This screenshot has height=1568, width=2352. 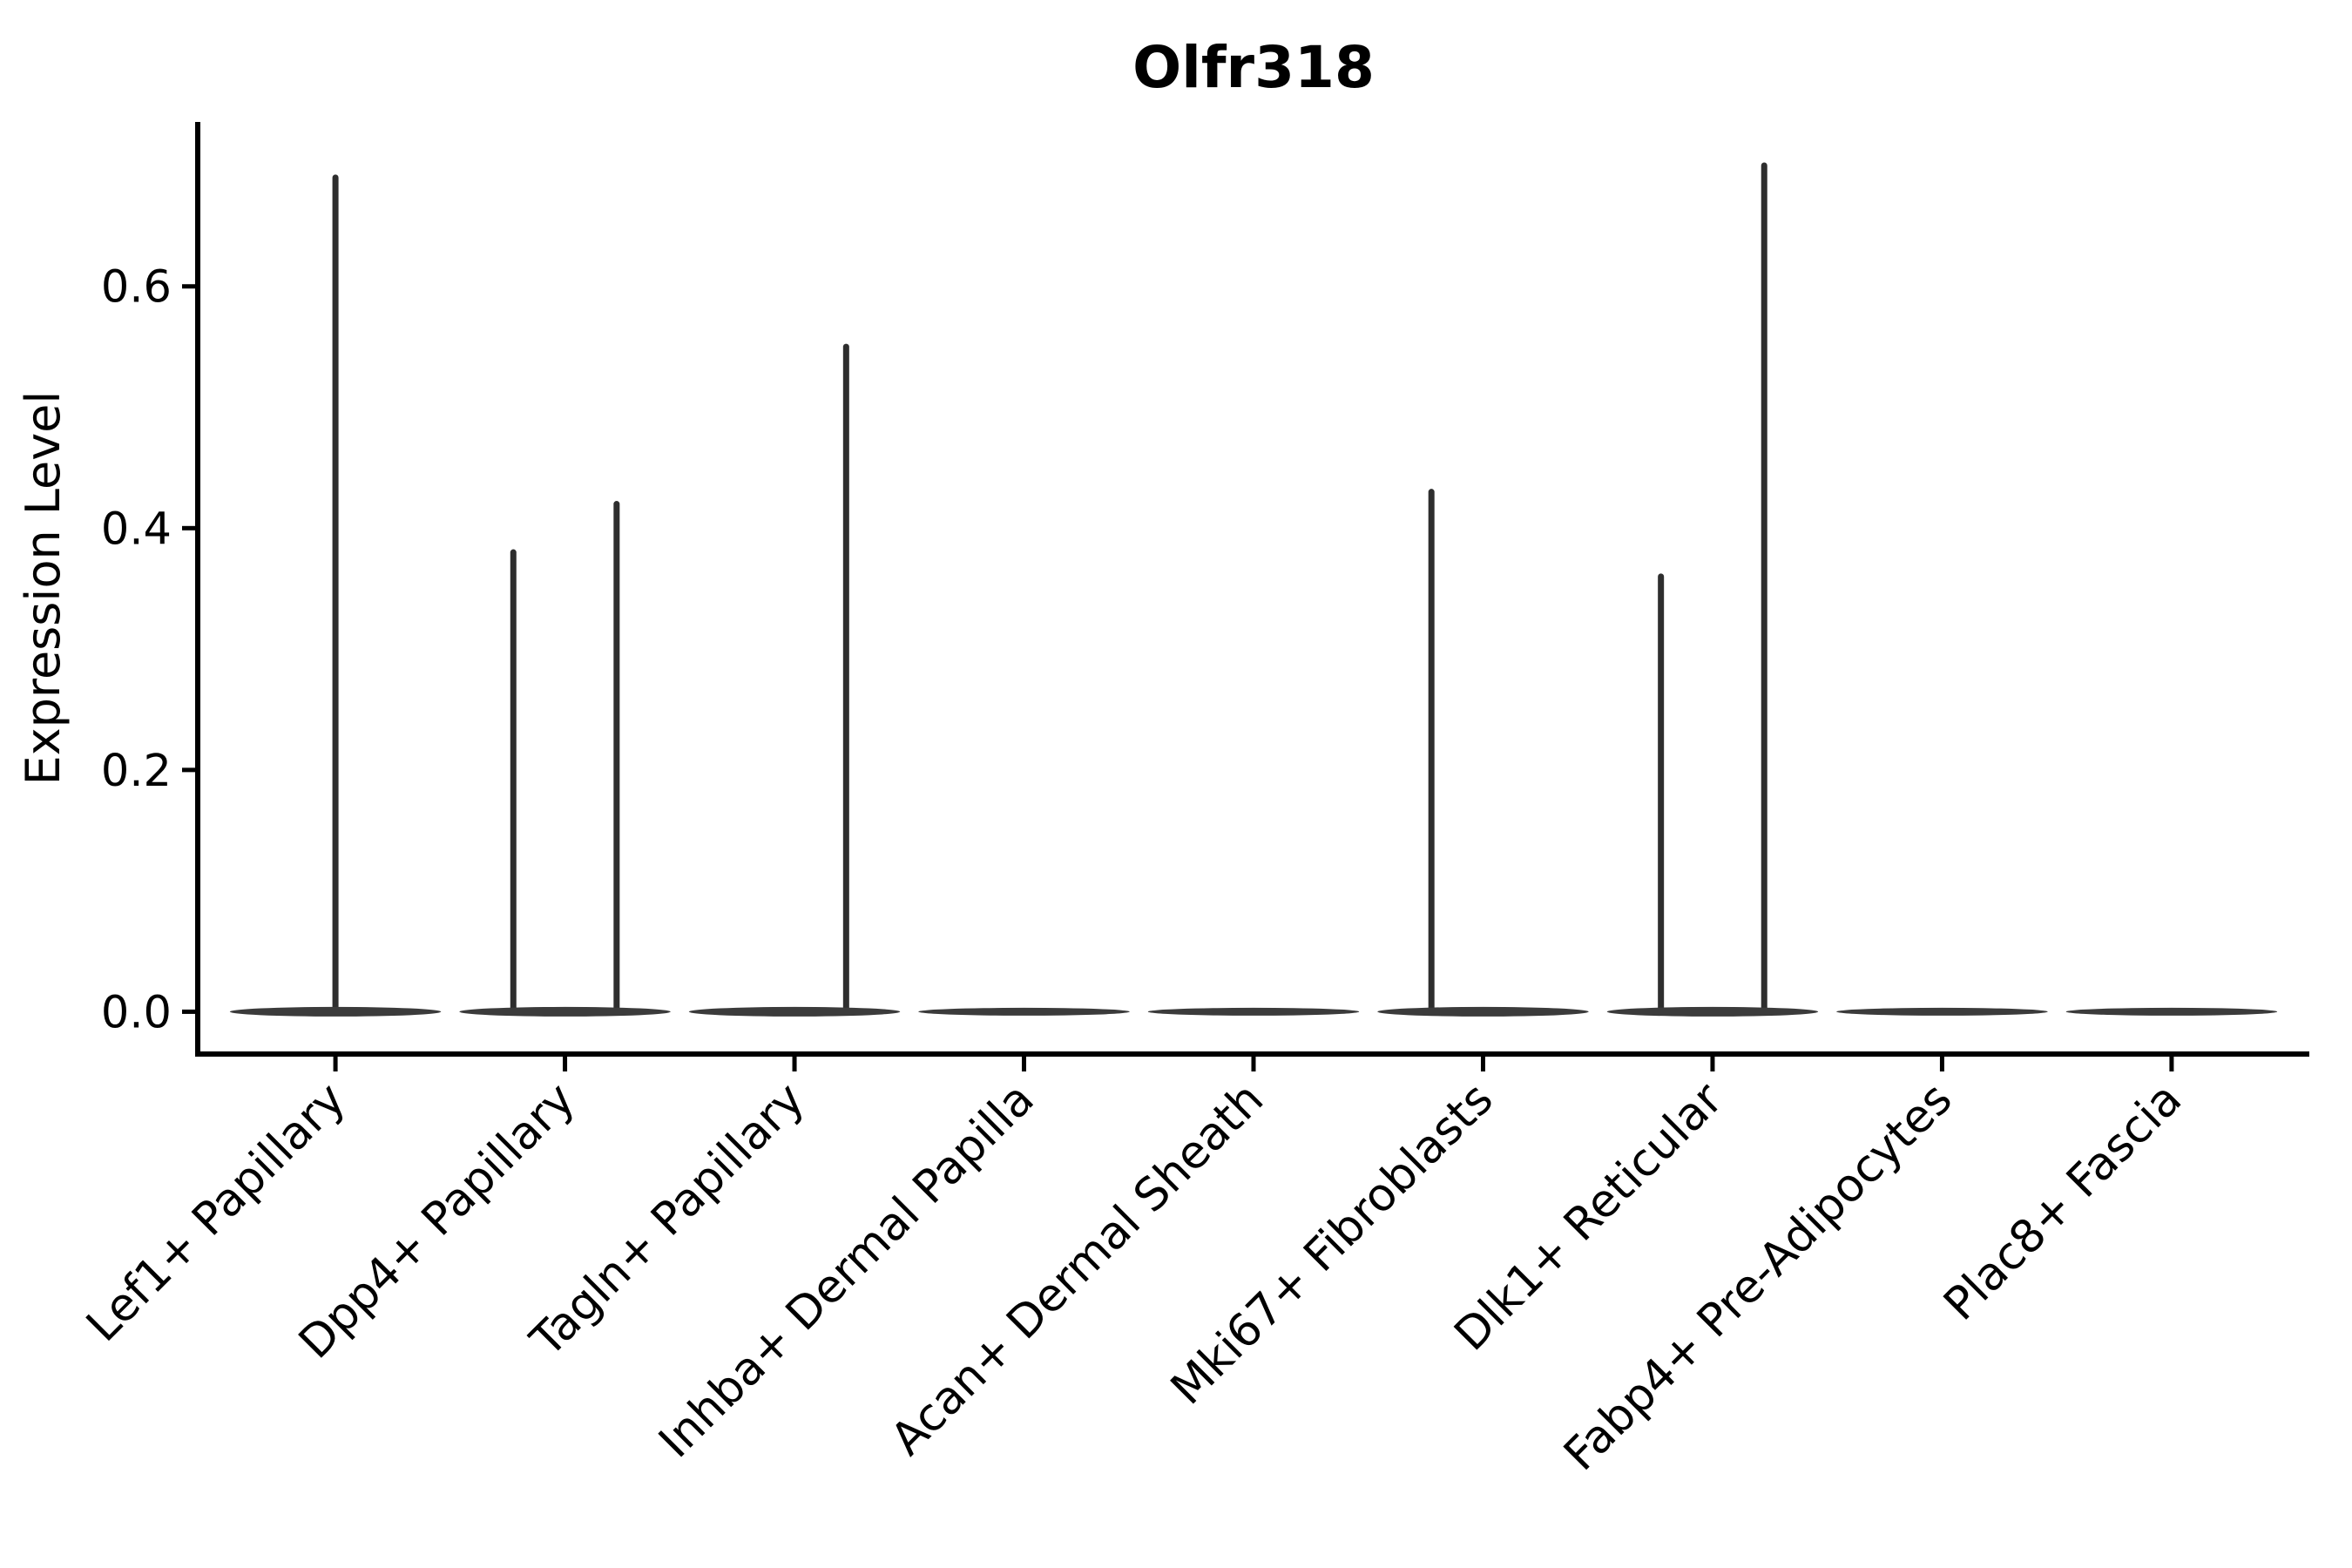 What do you see at coordinates (136, 288) in the screenshot?
I see `y-tick-label: 0.6` at bounding box center [136, 288].